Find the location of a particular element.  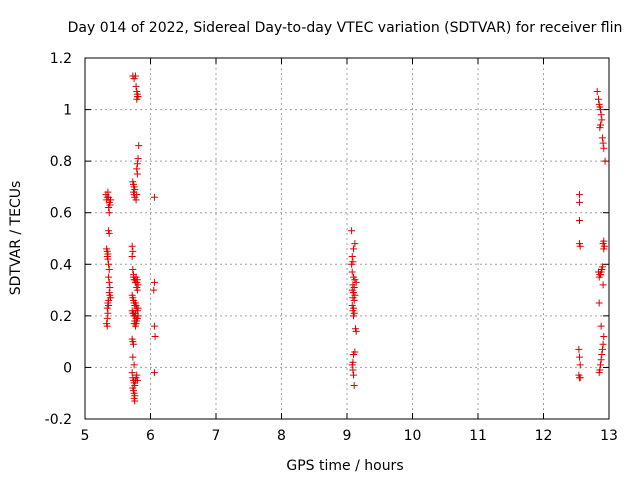

x-tick-label: 11 is located at coordinates (478, 436).